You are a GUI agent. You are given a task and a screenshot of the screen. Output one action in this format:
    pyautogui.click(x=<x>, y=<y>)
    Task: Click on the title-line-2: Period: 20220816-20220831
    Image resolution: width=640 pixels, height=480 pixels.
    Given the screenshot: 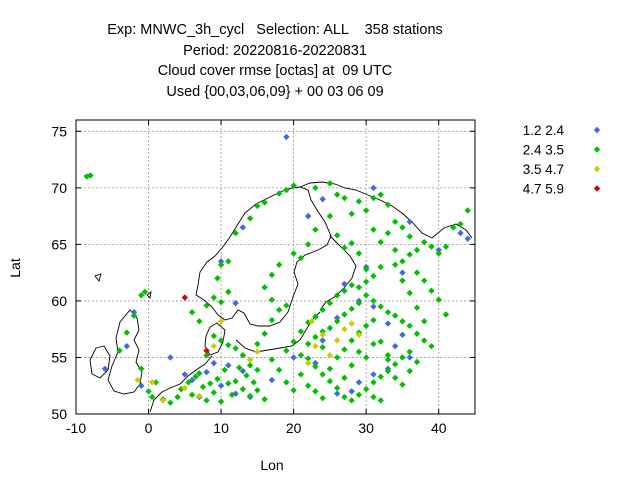 What is the action you would take?
    pyautogui.click(x=275, y=50)
    